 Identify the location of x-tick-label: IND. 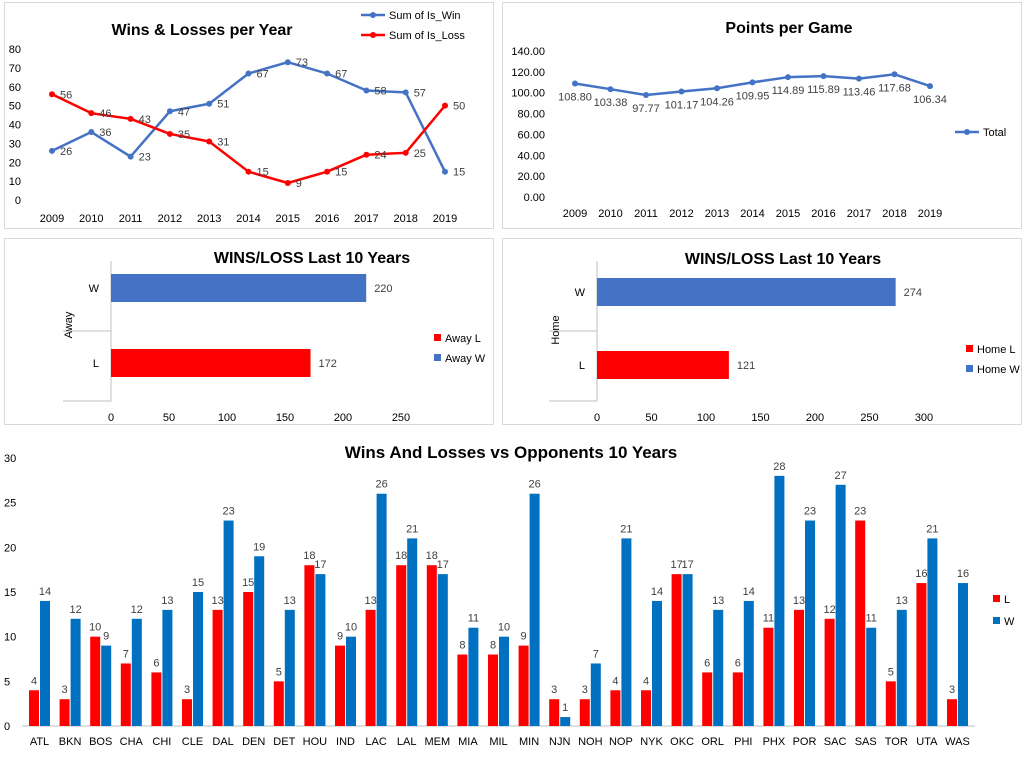
(345, 742).